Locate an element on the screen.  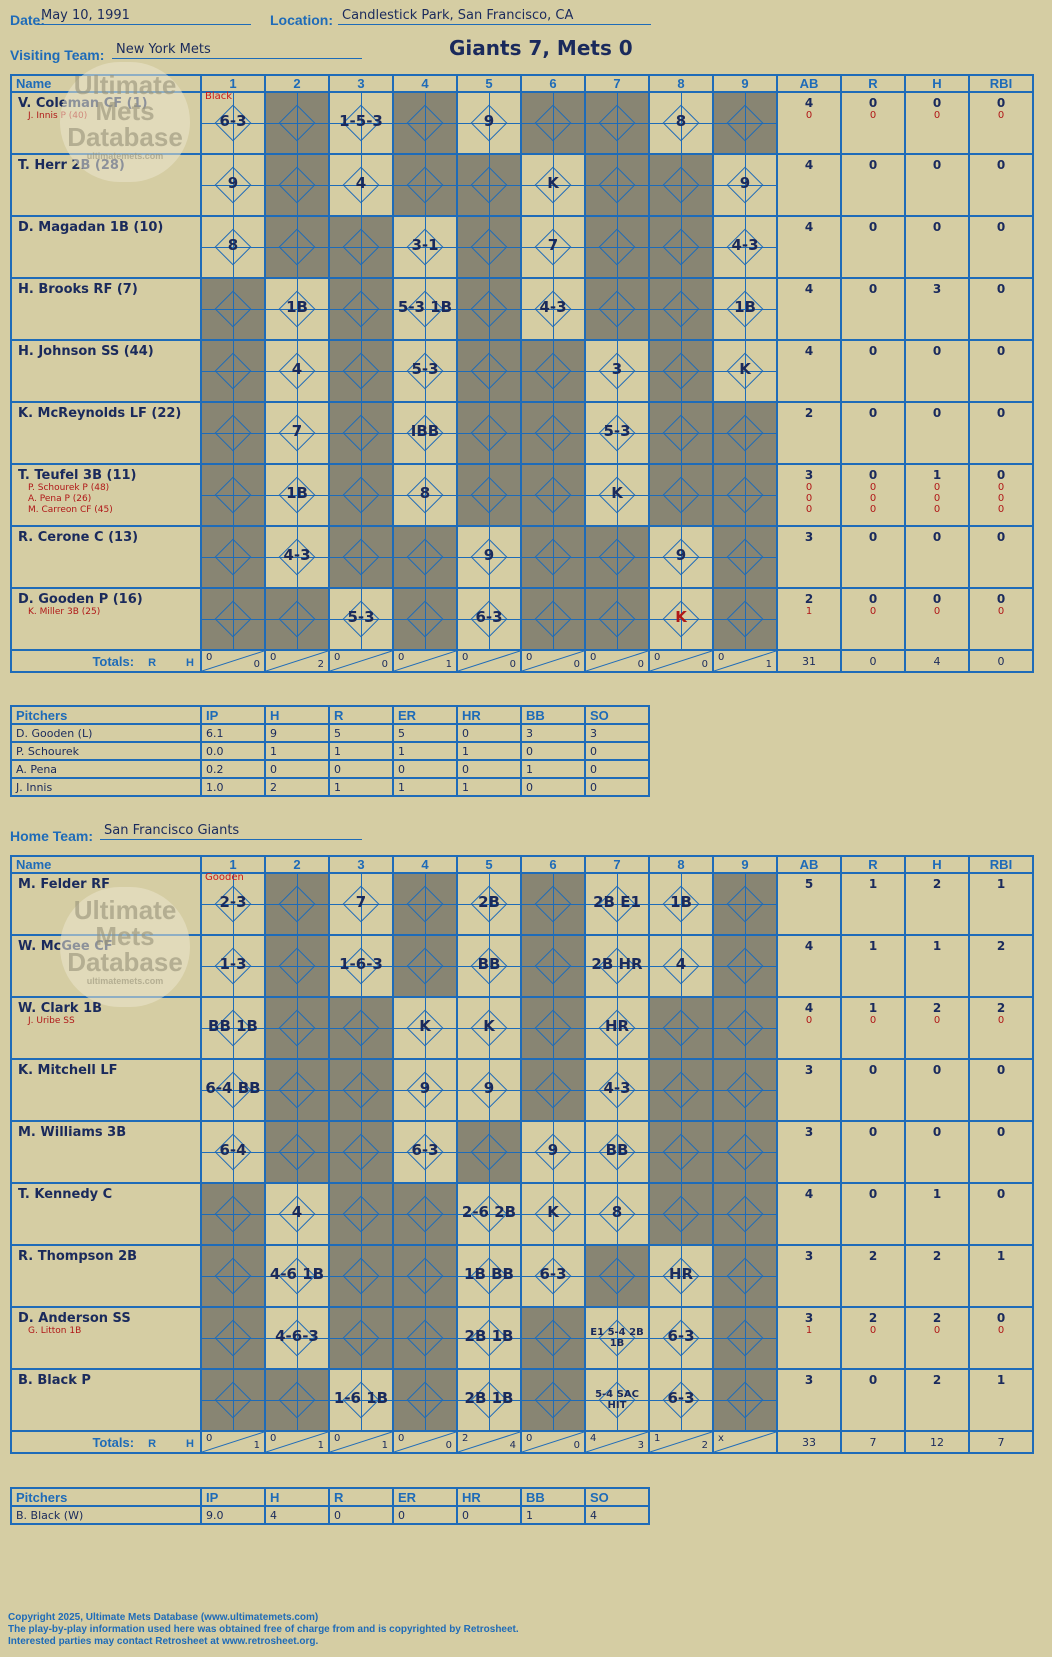
total-h: 12 is located at coordinates (937, 1442).